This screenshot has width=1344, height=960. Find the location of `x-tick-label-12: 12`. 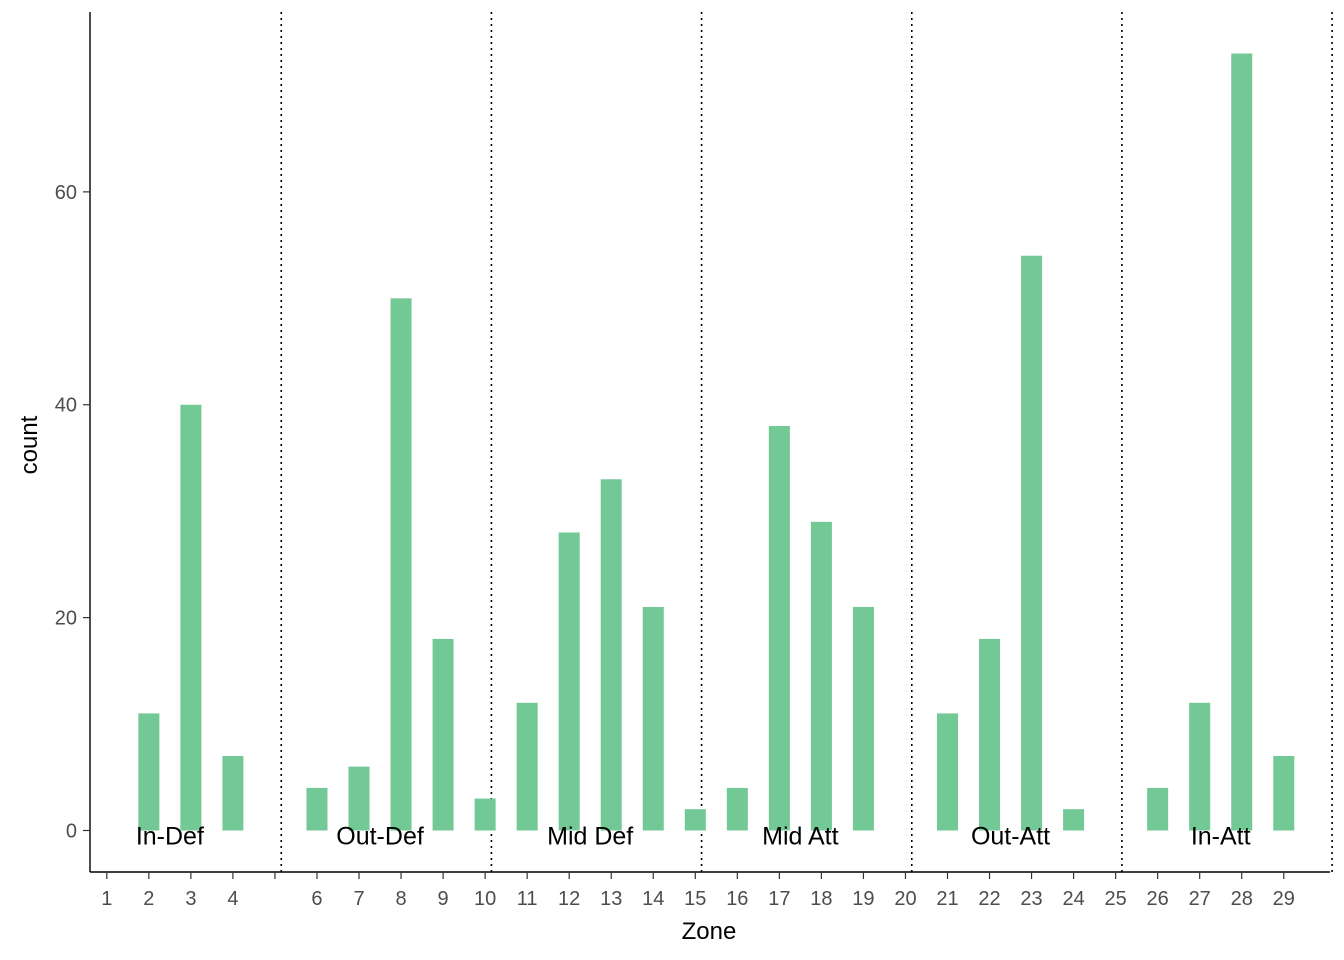

x-tick-label-12: 12 is located at coordinates (569, 899).